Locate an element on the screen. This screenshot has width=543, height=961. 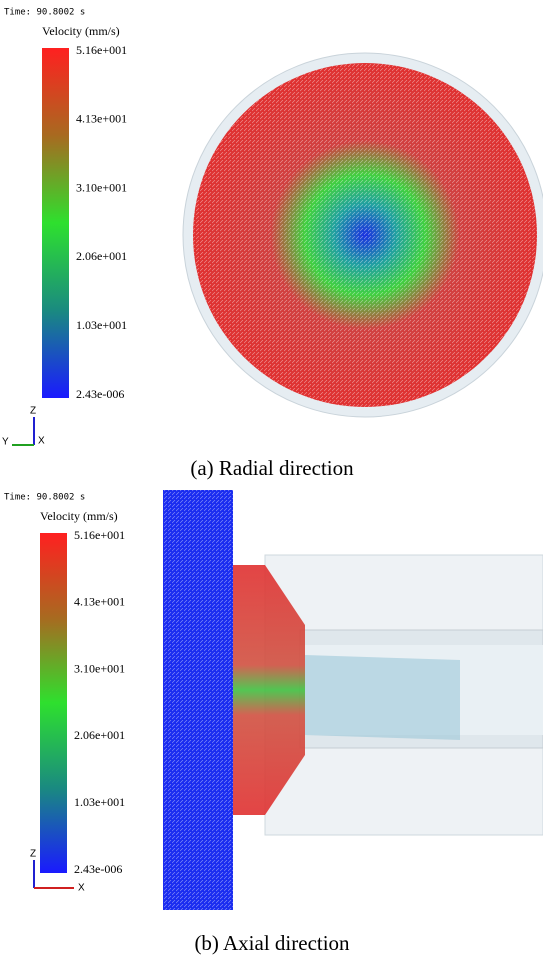
caption: (b) Axial direction is located at coordinates (272, 943).